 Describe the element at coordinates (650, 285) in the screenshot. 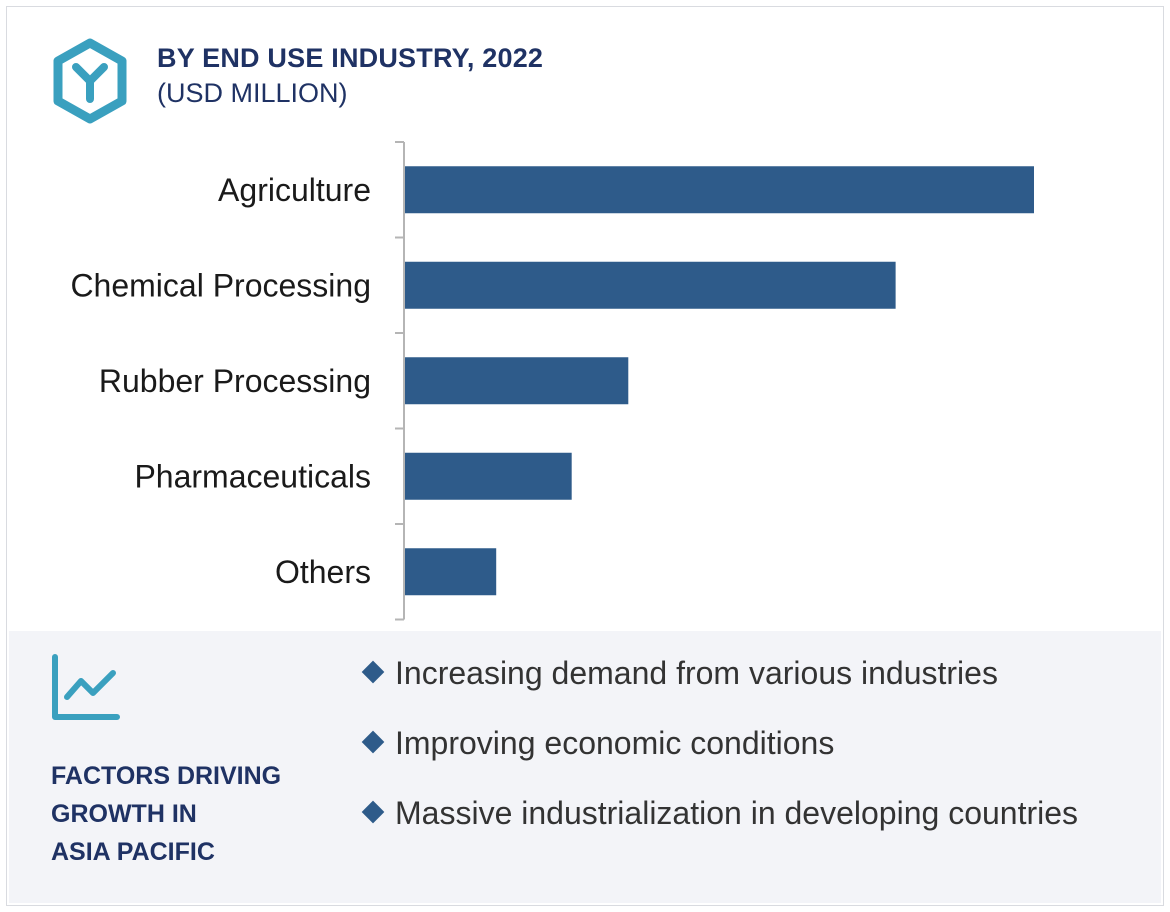

I see `bar-chemical-processing` at that location.